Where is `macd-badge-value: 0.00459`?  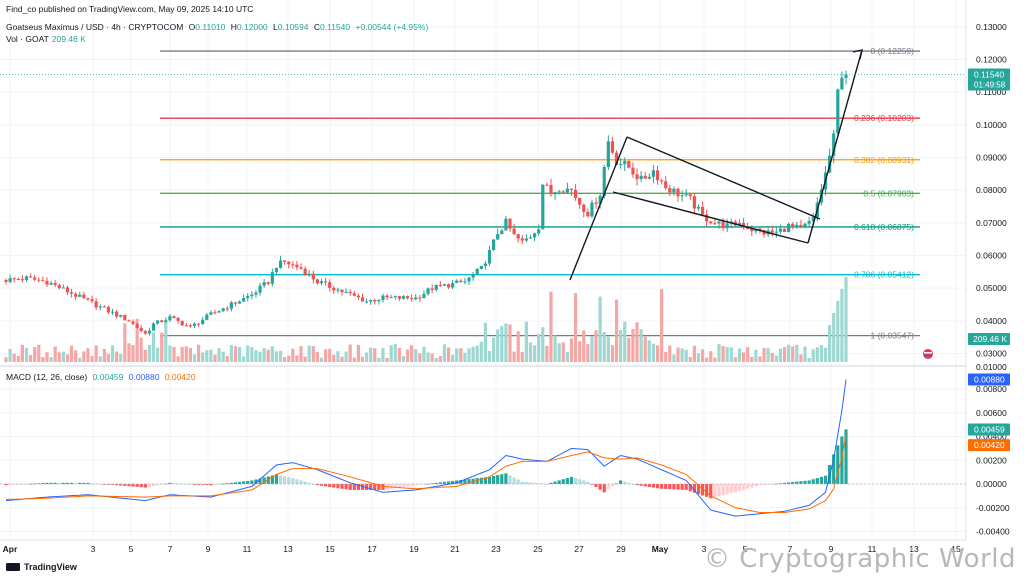 macd-badge-value: 0.00459 is located at coordinates (989, 429).